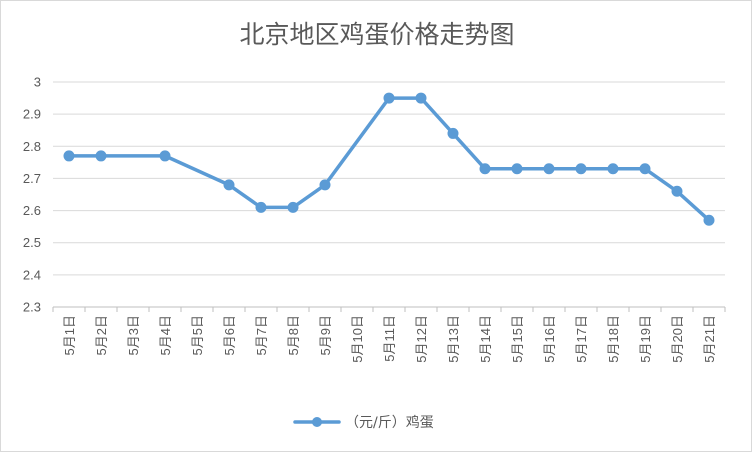  Describe the element at coordinates (261, 335) in the screenshot. I see `x-tick-label: 5月7日` at that location.